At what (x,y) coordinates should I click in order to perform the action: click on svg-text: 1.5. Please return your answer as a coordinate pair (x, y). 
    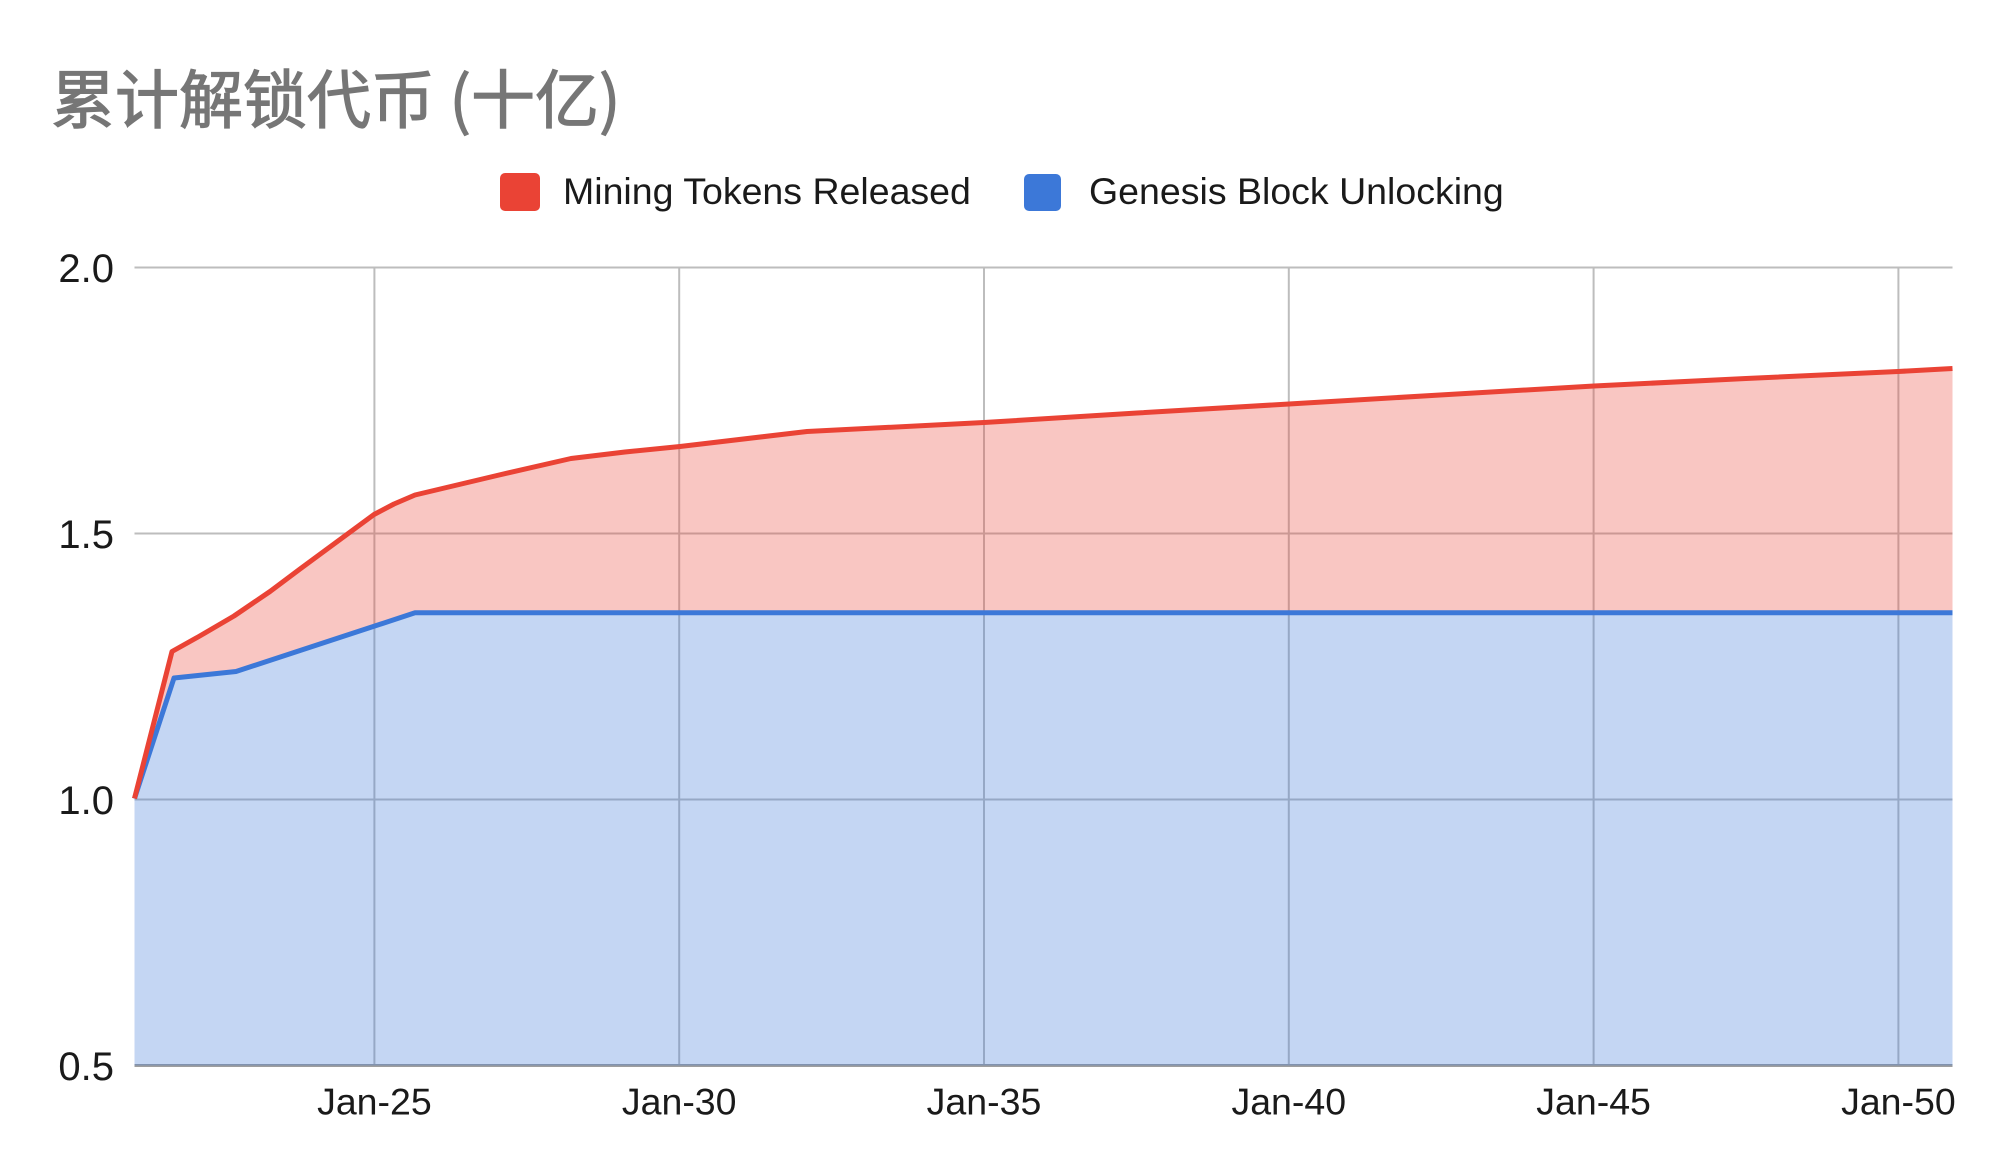
    Looking at the image, I should click on (86, 535).